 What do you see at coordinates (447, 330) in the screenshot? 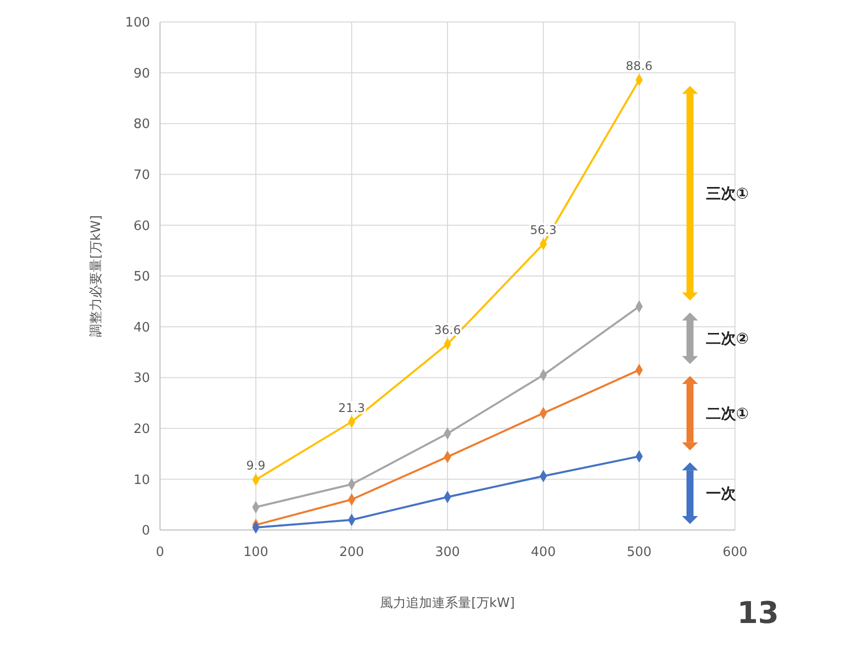
I see `data-label: 36.6` at bounding box center [447, 330].